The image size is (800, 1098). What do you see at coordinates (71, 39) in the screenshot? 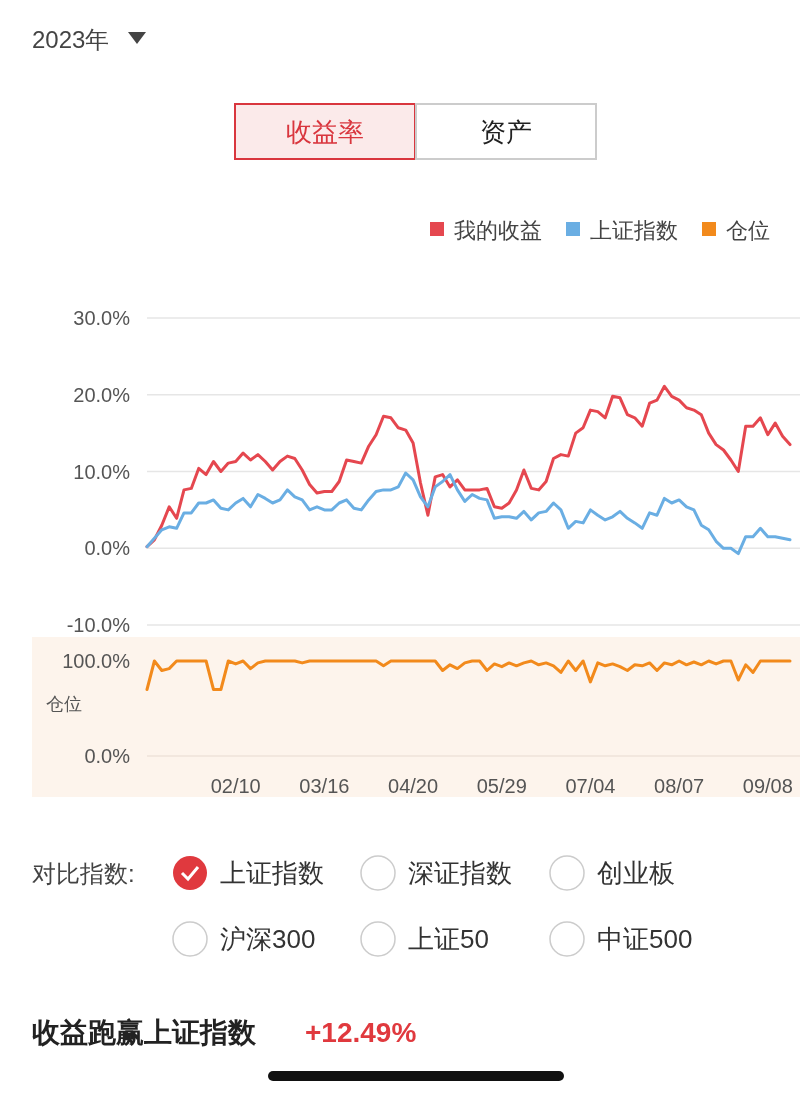
I see `text: 2023年` at bounding box center [71, 39].